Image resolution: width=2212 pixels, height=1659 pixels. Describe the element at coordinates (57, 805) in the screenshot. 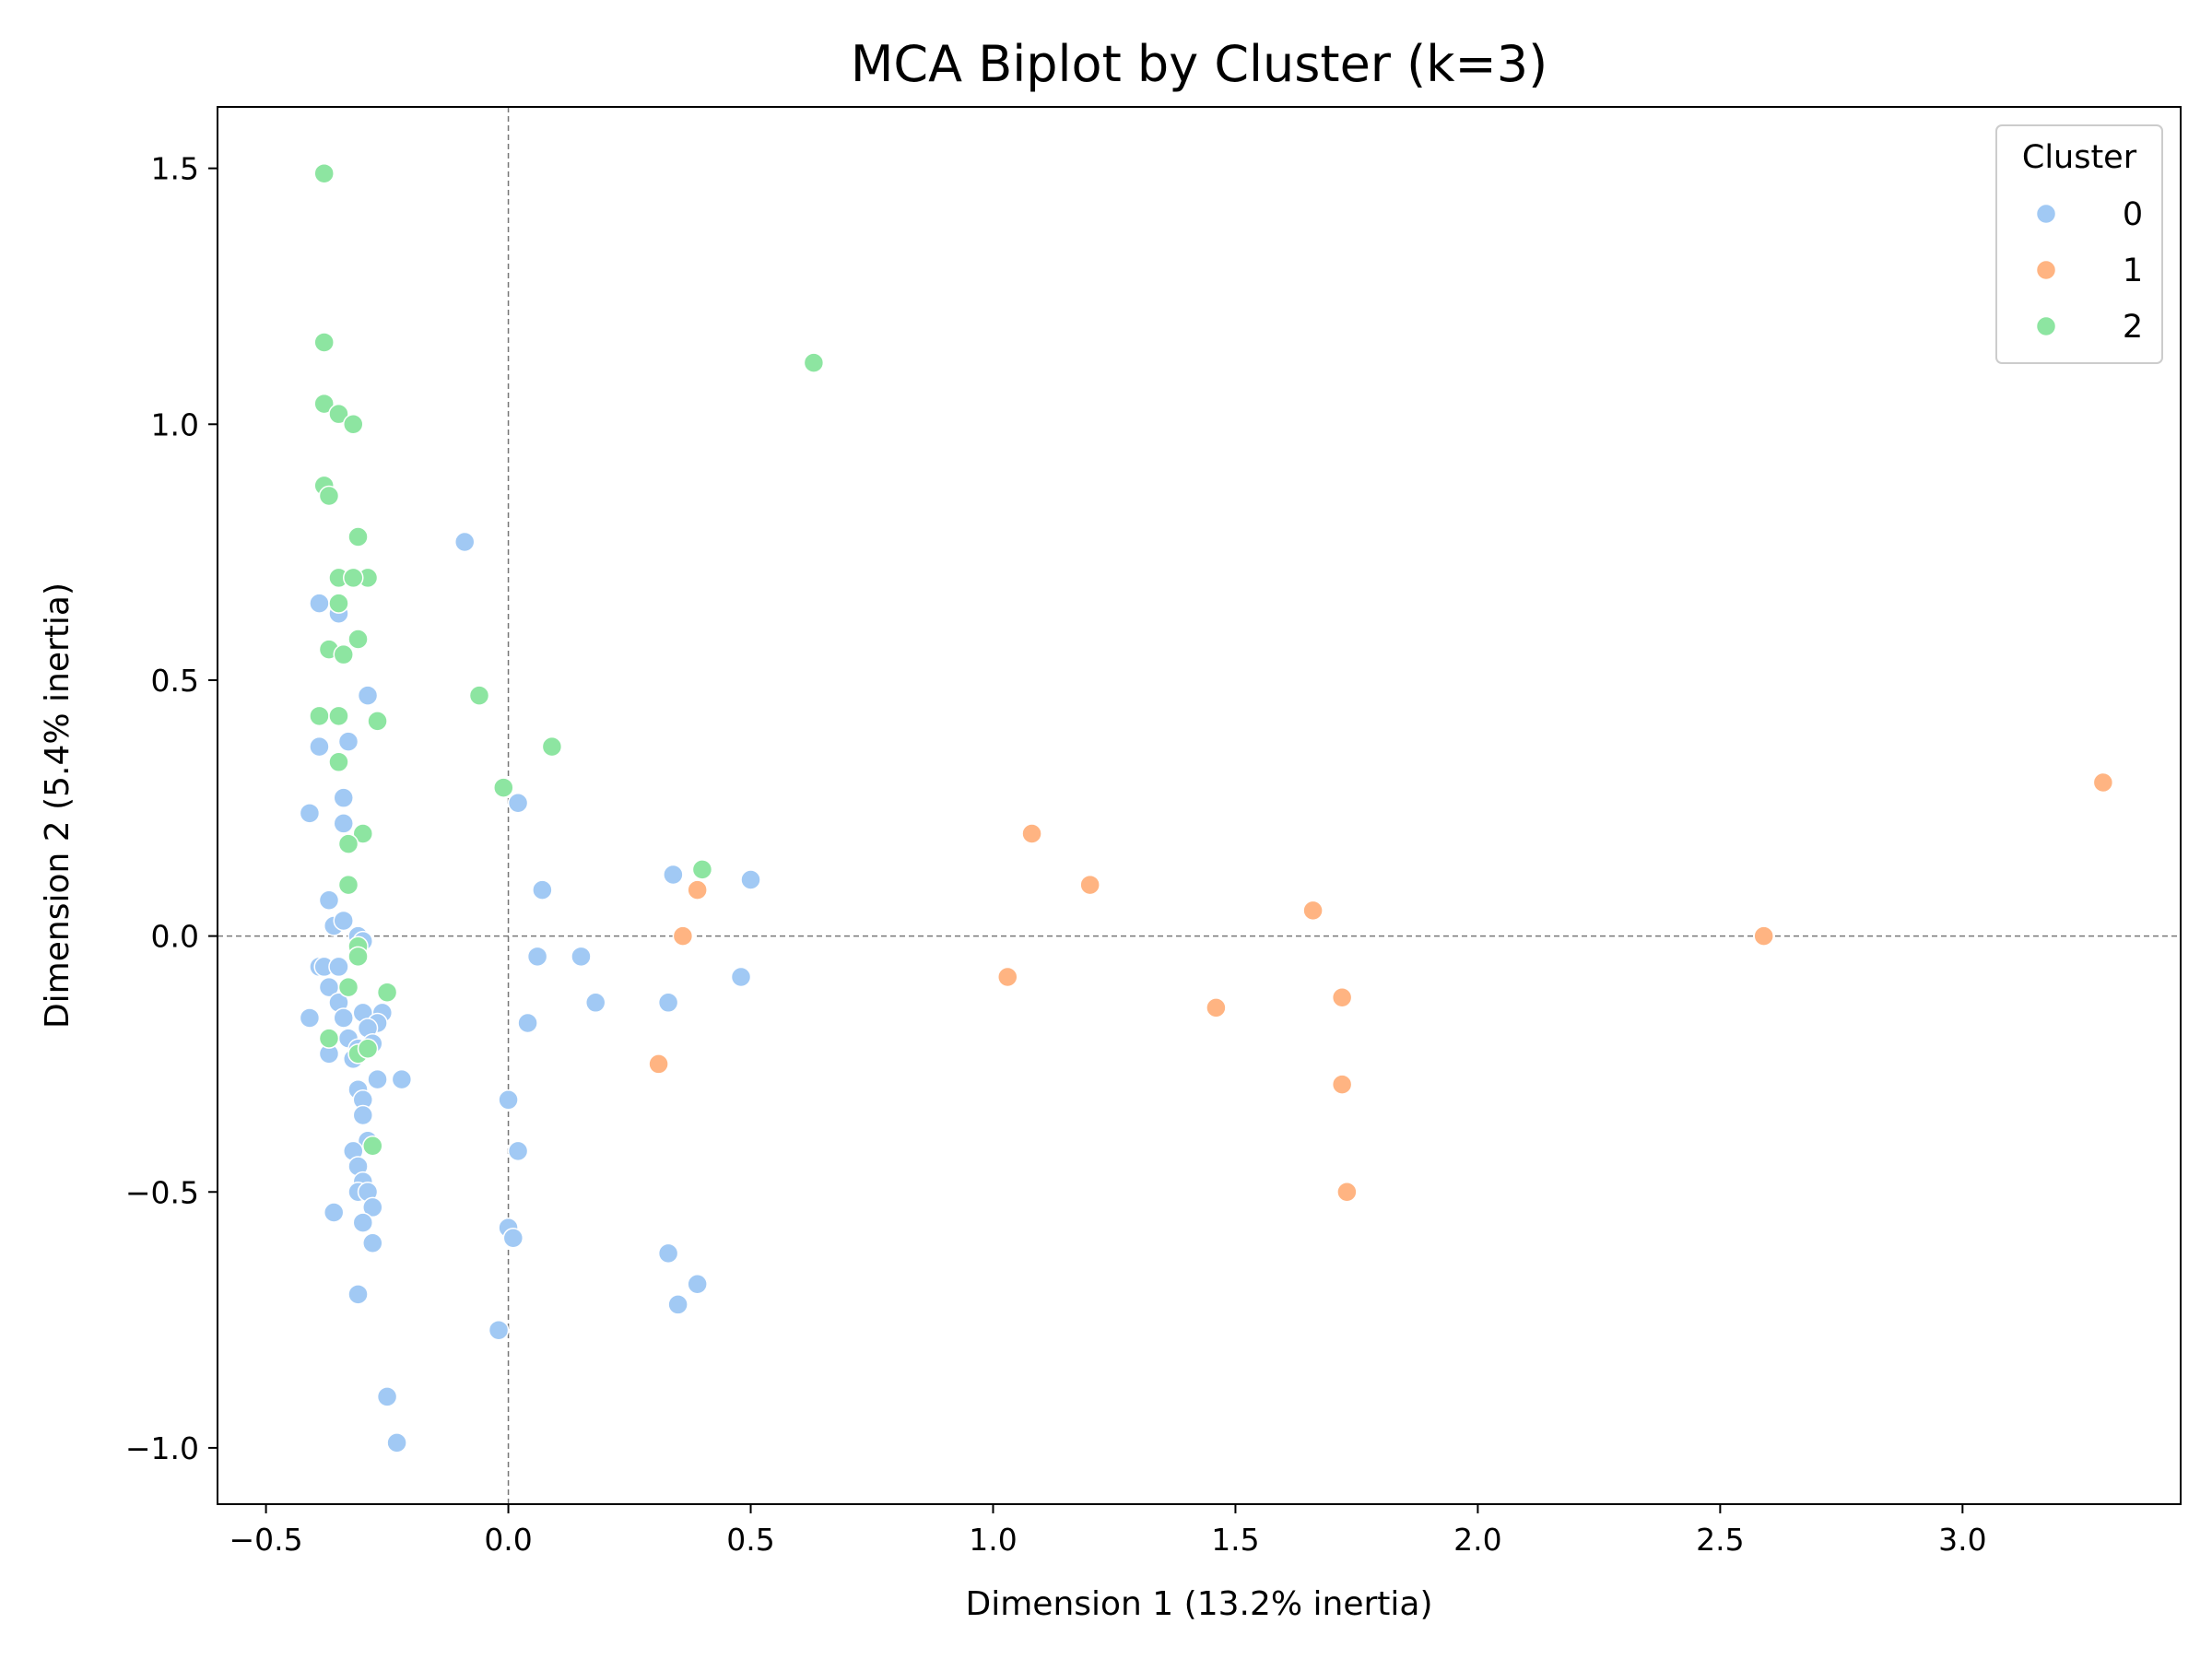

I see `y-axis-label: Dimension 2 (5.4% inertia)` at that location.